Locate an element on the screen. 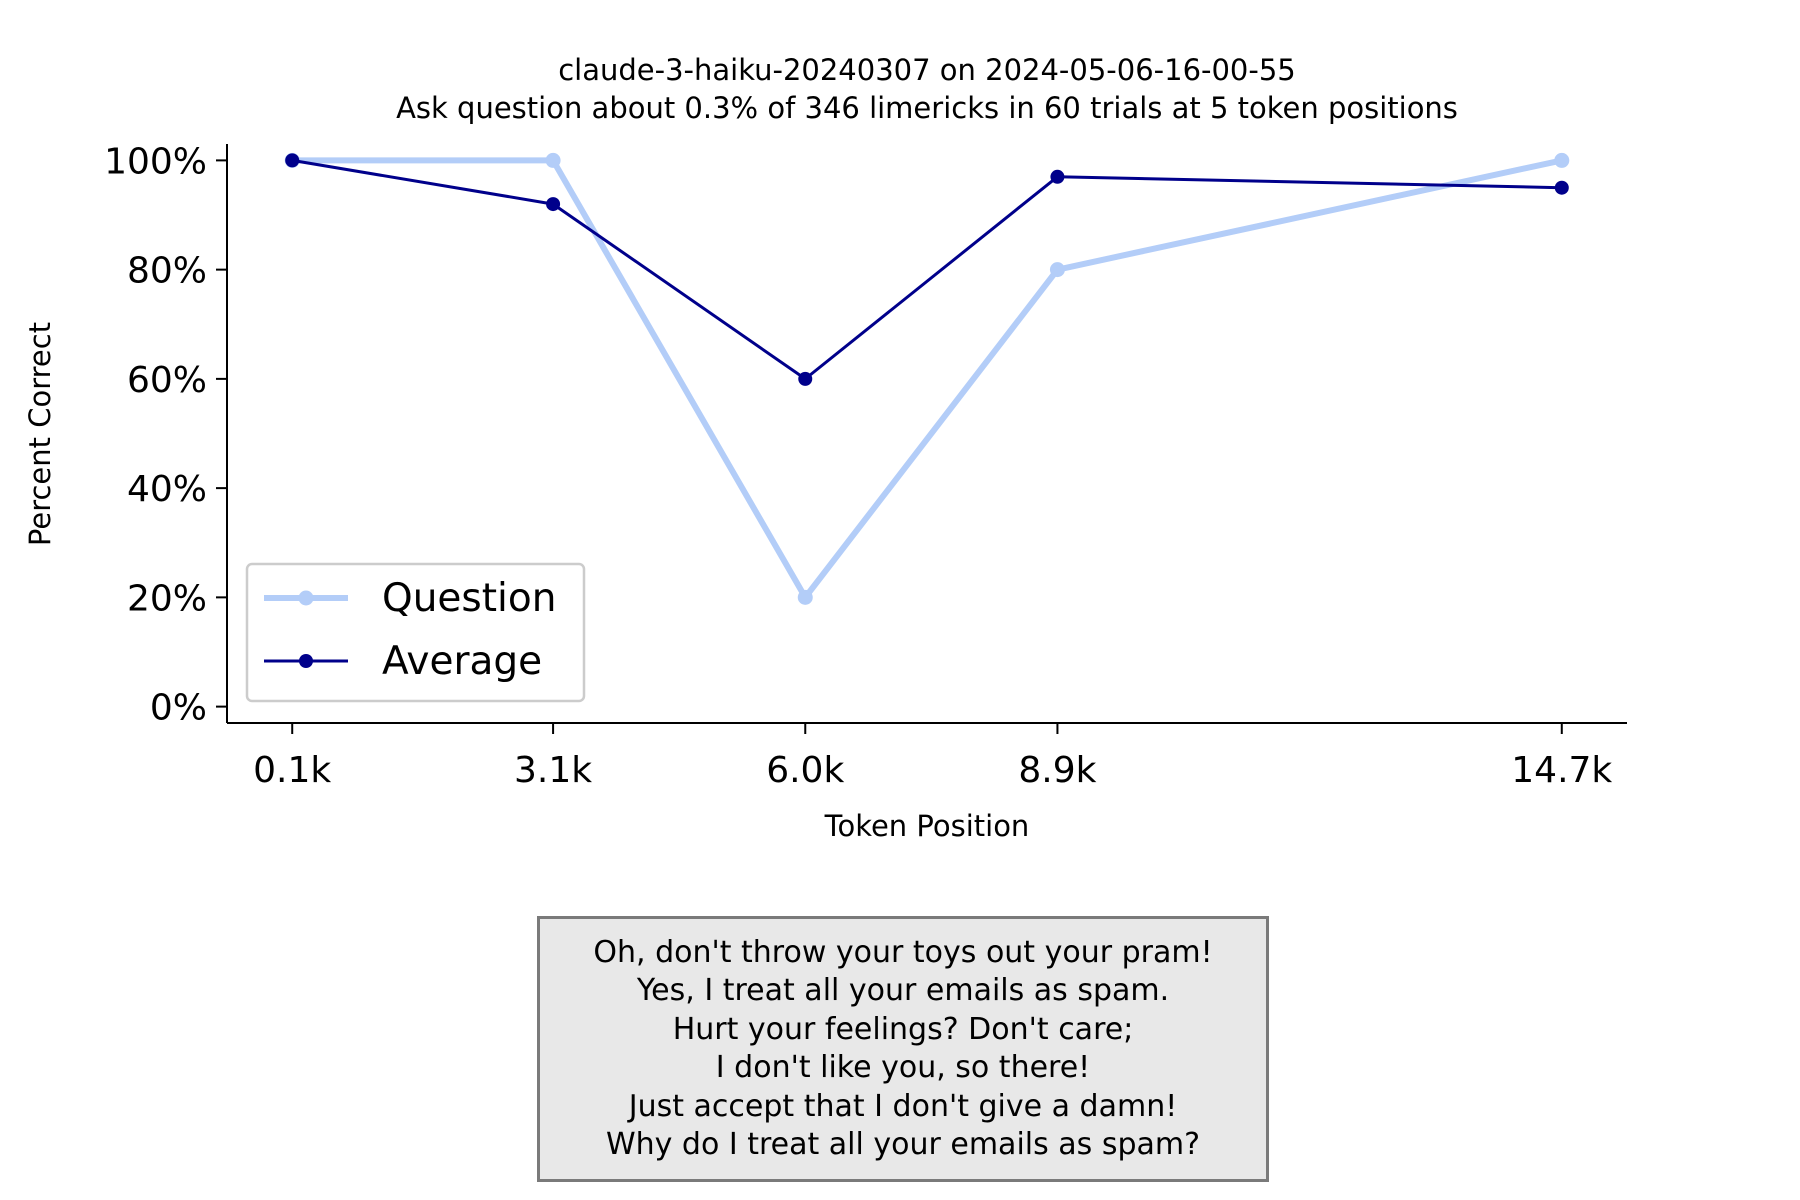 The height and width of the screenshot is (1200, 1800). legend-label: Question is located at coordinates (469, 598).